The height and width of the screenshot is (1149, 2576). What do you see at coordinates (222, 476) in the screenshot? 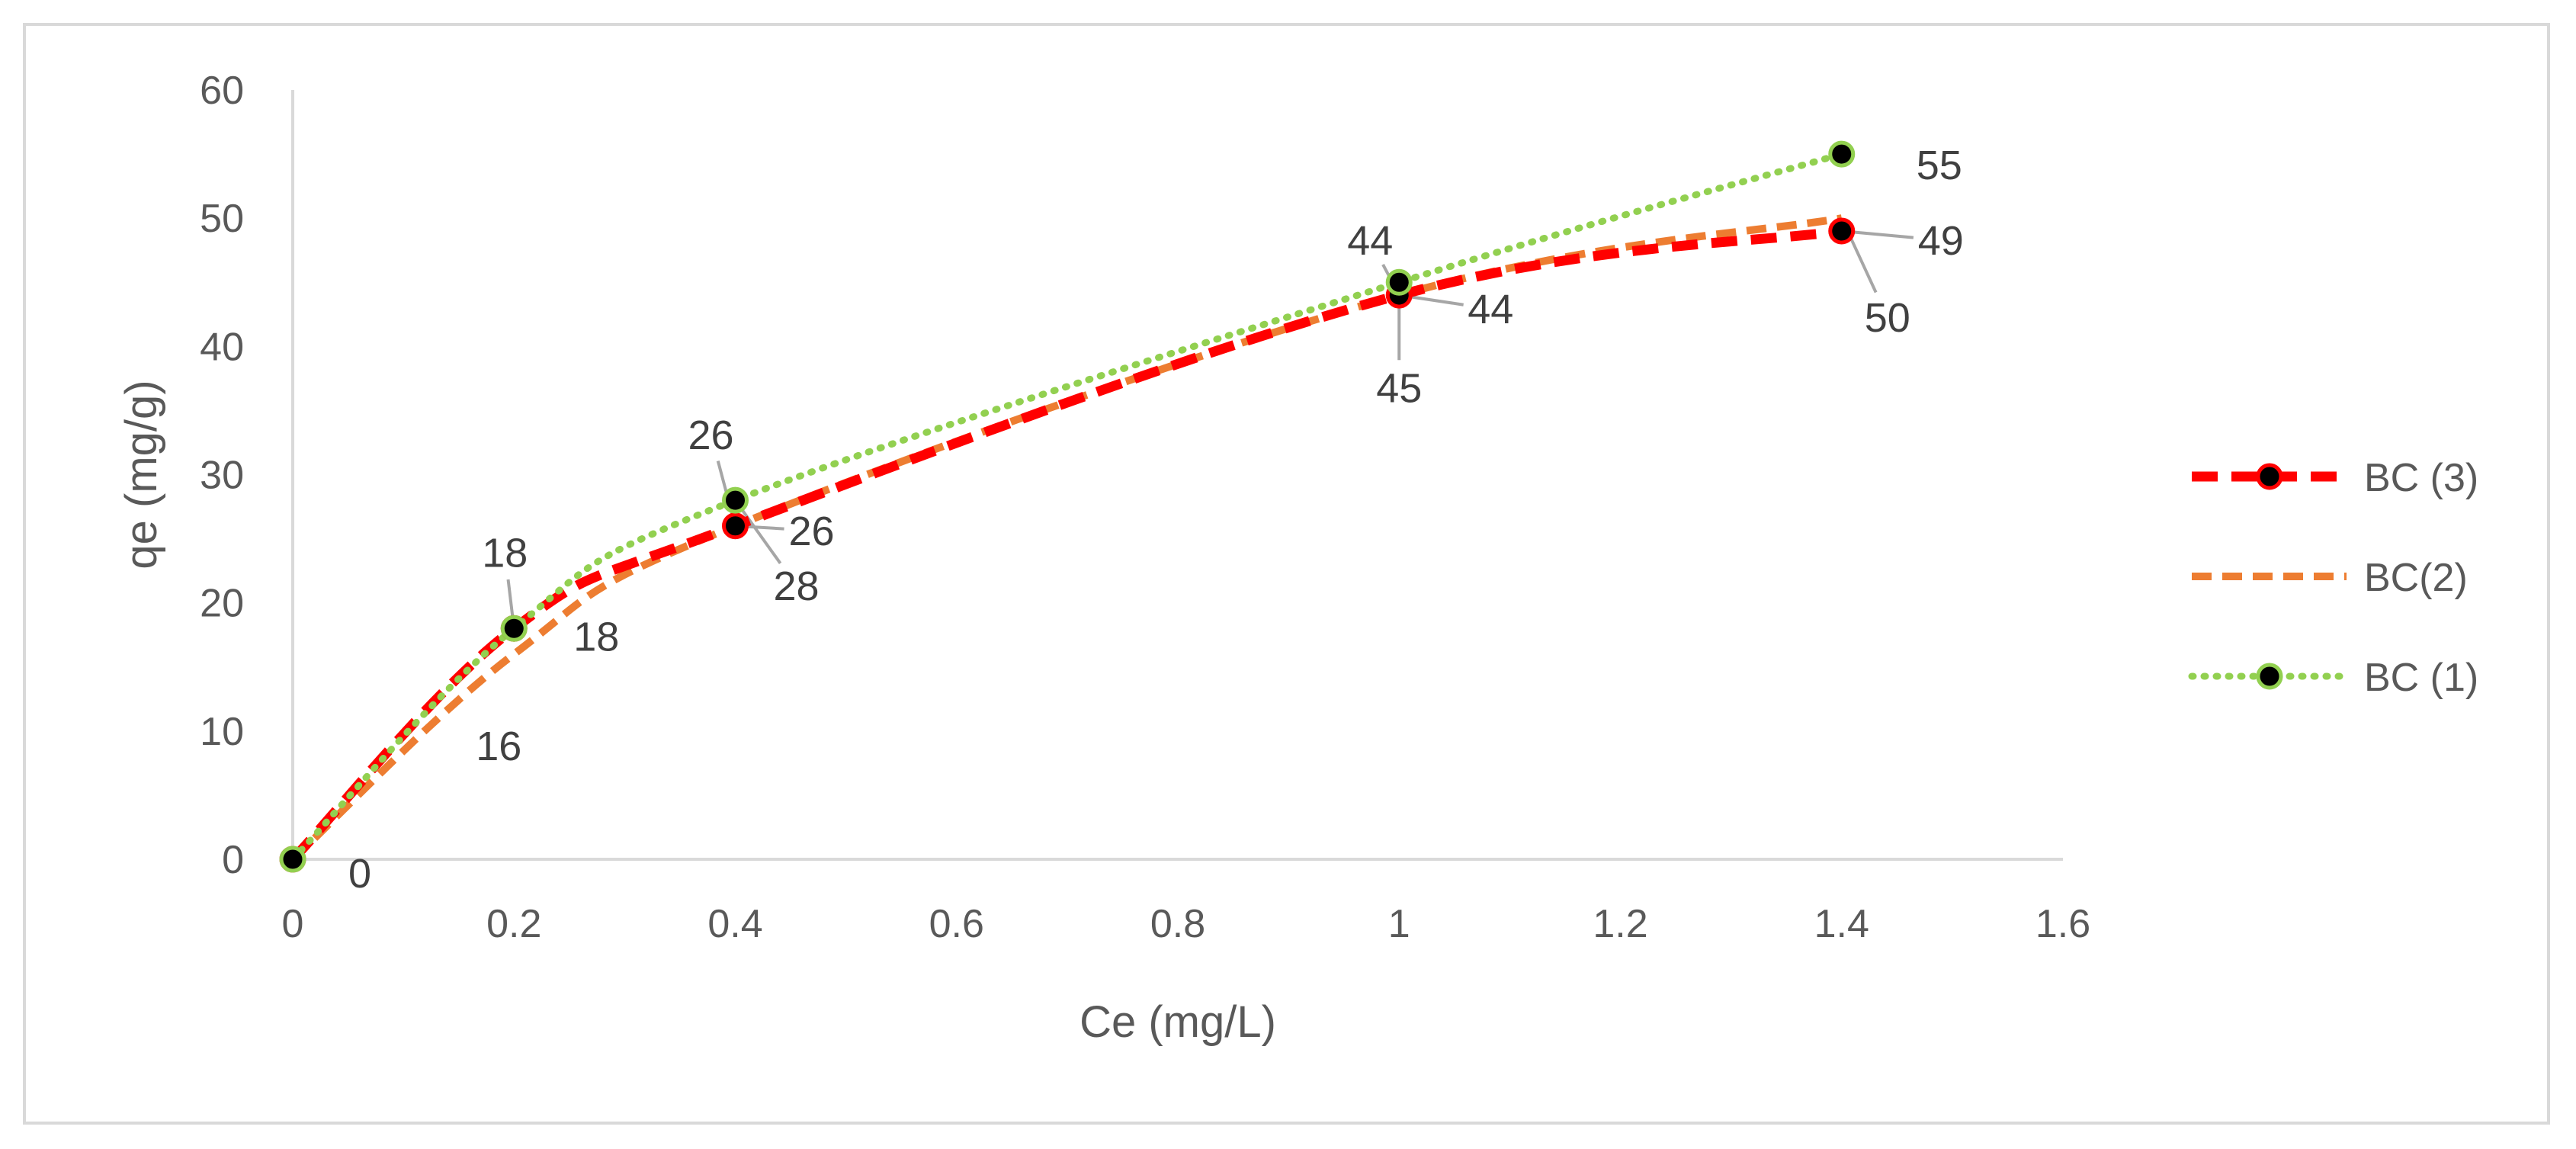
I see `y-tick-label: 30` at bounding box center [222, 476].